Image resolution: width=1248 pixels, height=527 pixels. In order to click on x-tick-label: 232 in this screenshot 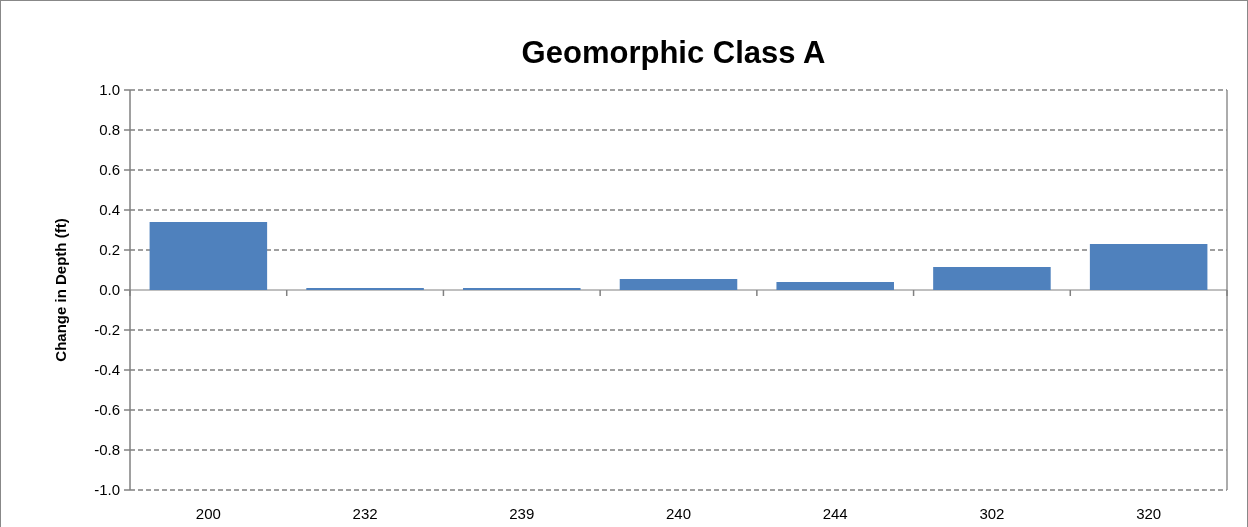, I will do `click(365, 513)`.